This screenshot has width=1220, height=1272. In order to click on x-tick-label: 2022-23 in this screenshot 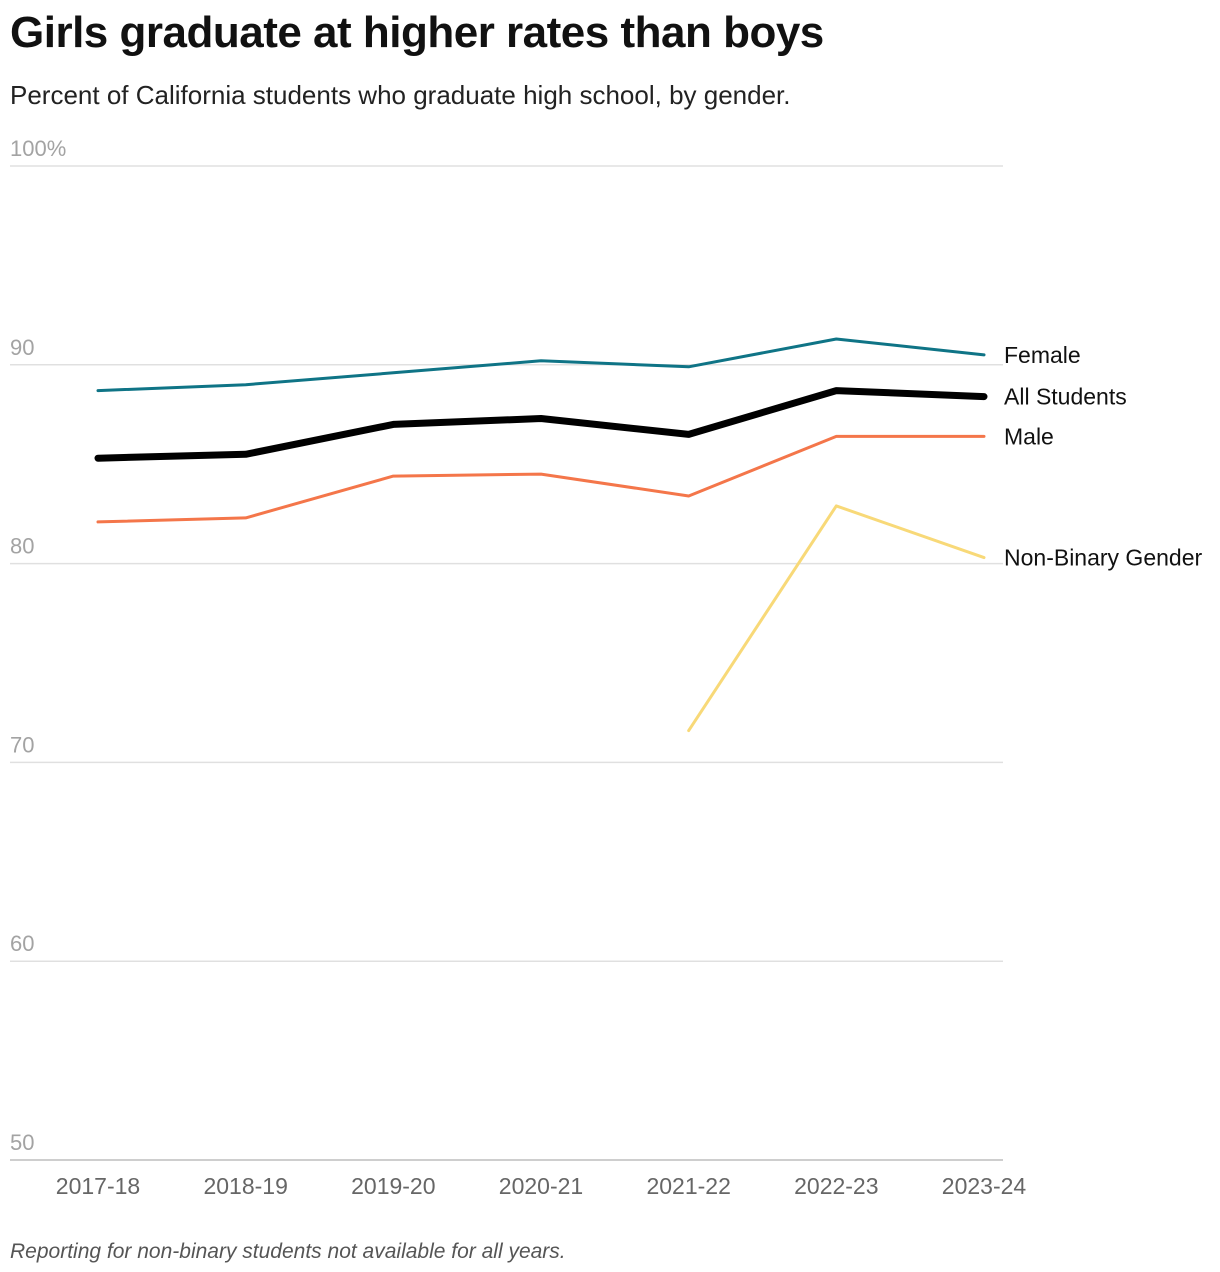, I will do `click(836, 1186)`.